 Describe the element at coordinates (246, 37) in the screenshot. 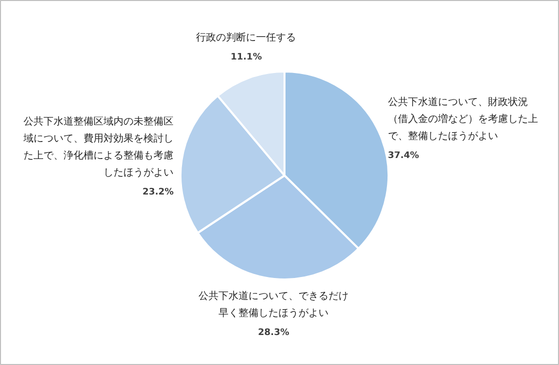

I see `slice-label: 行政の判断に一任する` at that location.